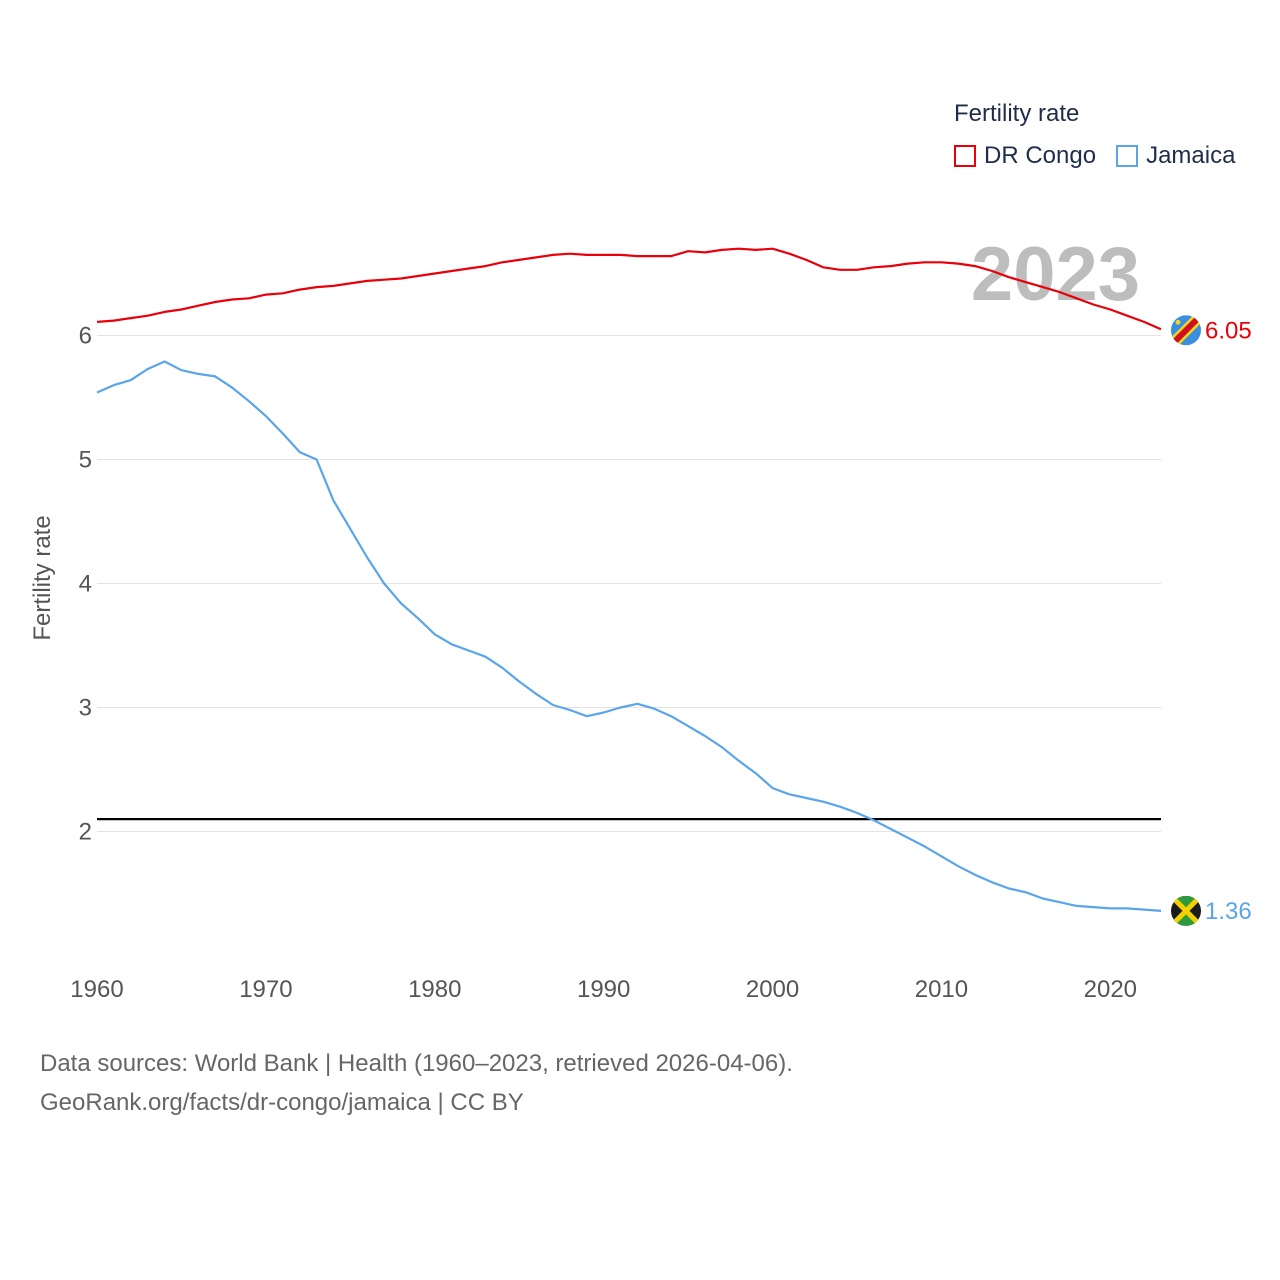 Image resolution: width=1280 pixels, height=1280 pixels. What do you see at coordinates (1040, 155) in the screenshot?
I see `legend-label-dr-congo: DR Congo` at bounding box center [1040, 155].